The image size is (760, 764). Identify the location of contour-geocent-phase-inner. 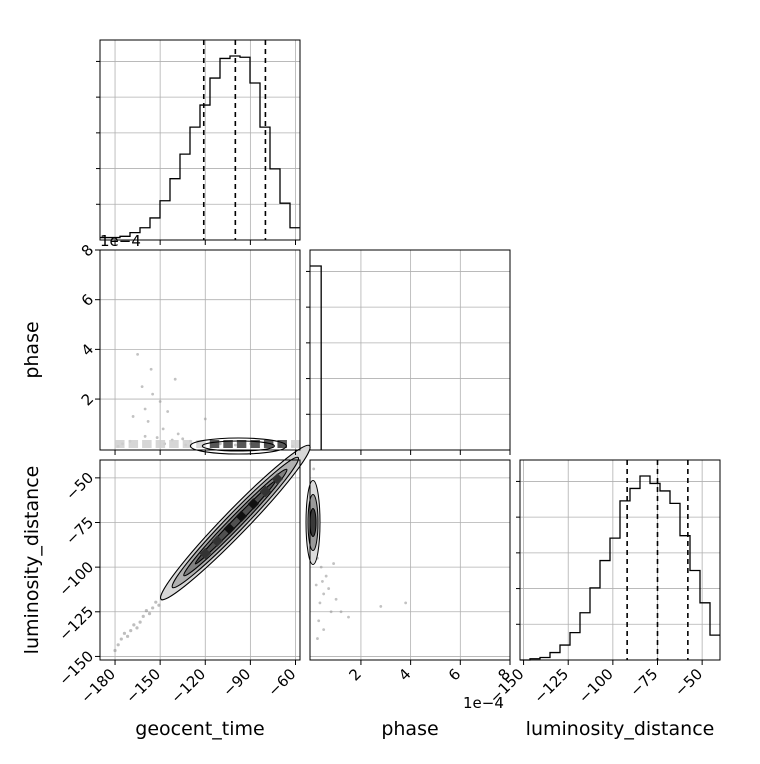
(238, 446).